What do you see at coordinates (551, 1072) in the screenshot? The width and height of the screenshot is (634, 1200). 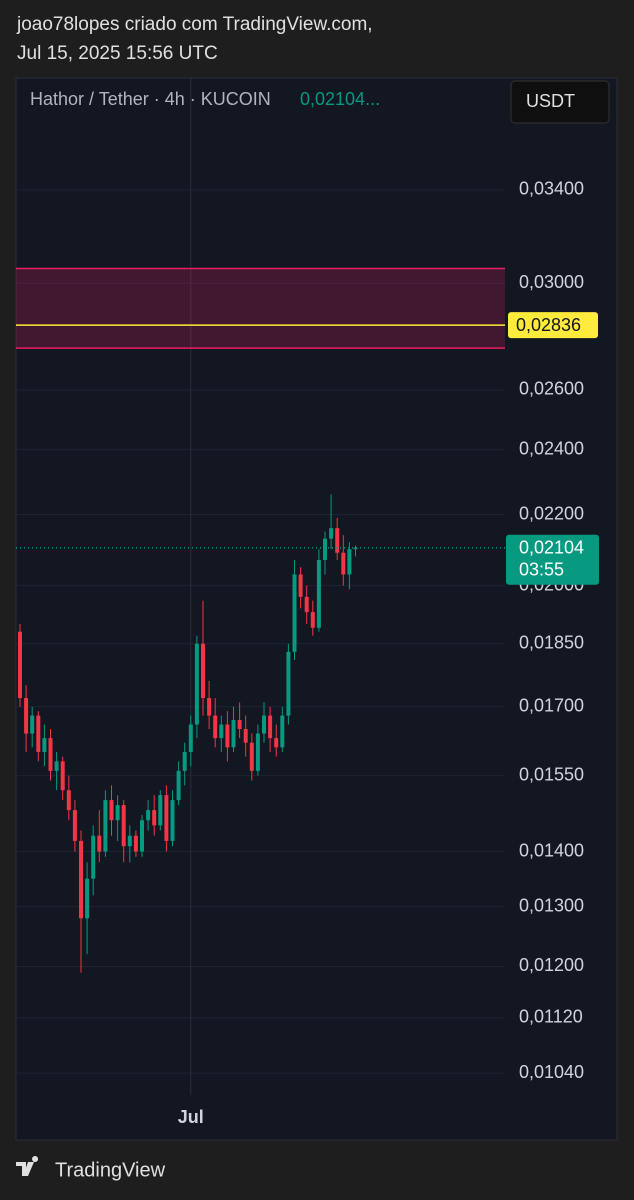 I see `y-tick-label: 0,01040` at bounding box center [551, 1072].